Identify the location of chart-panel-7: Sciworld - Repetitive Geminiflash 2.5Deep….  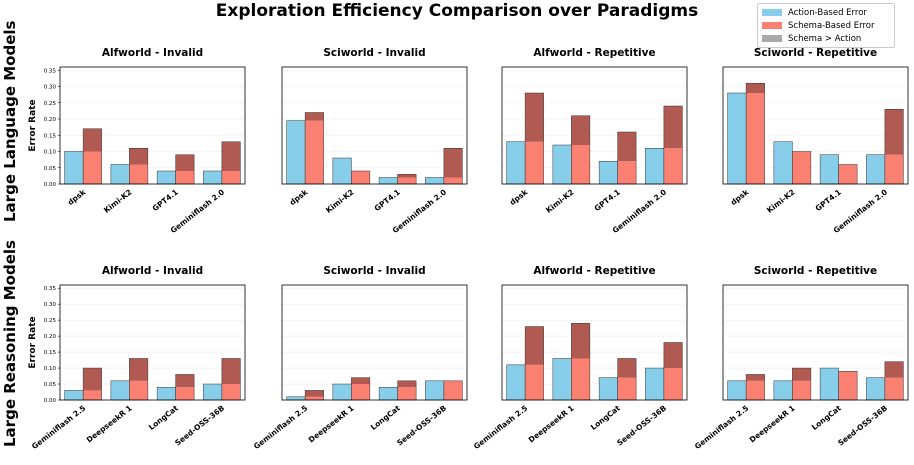
(801, 358).